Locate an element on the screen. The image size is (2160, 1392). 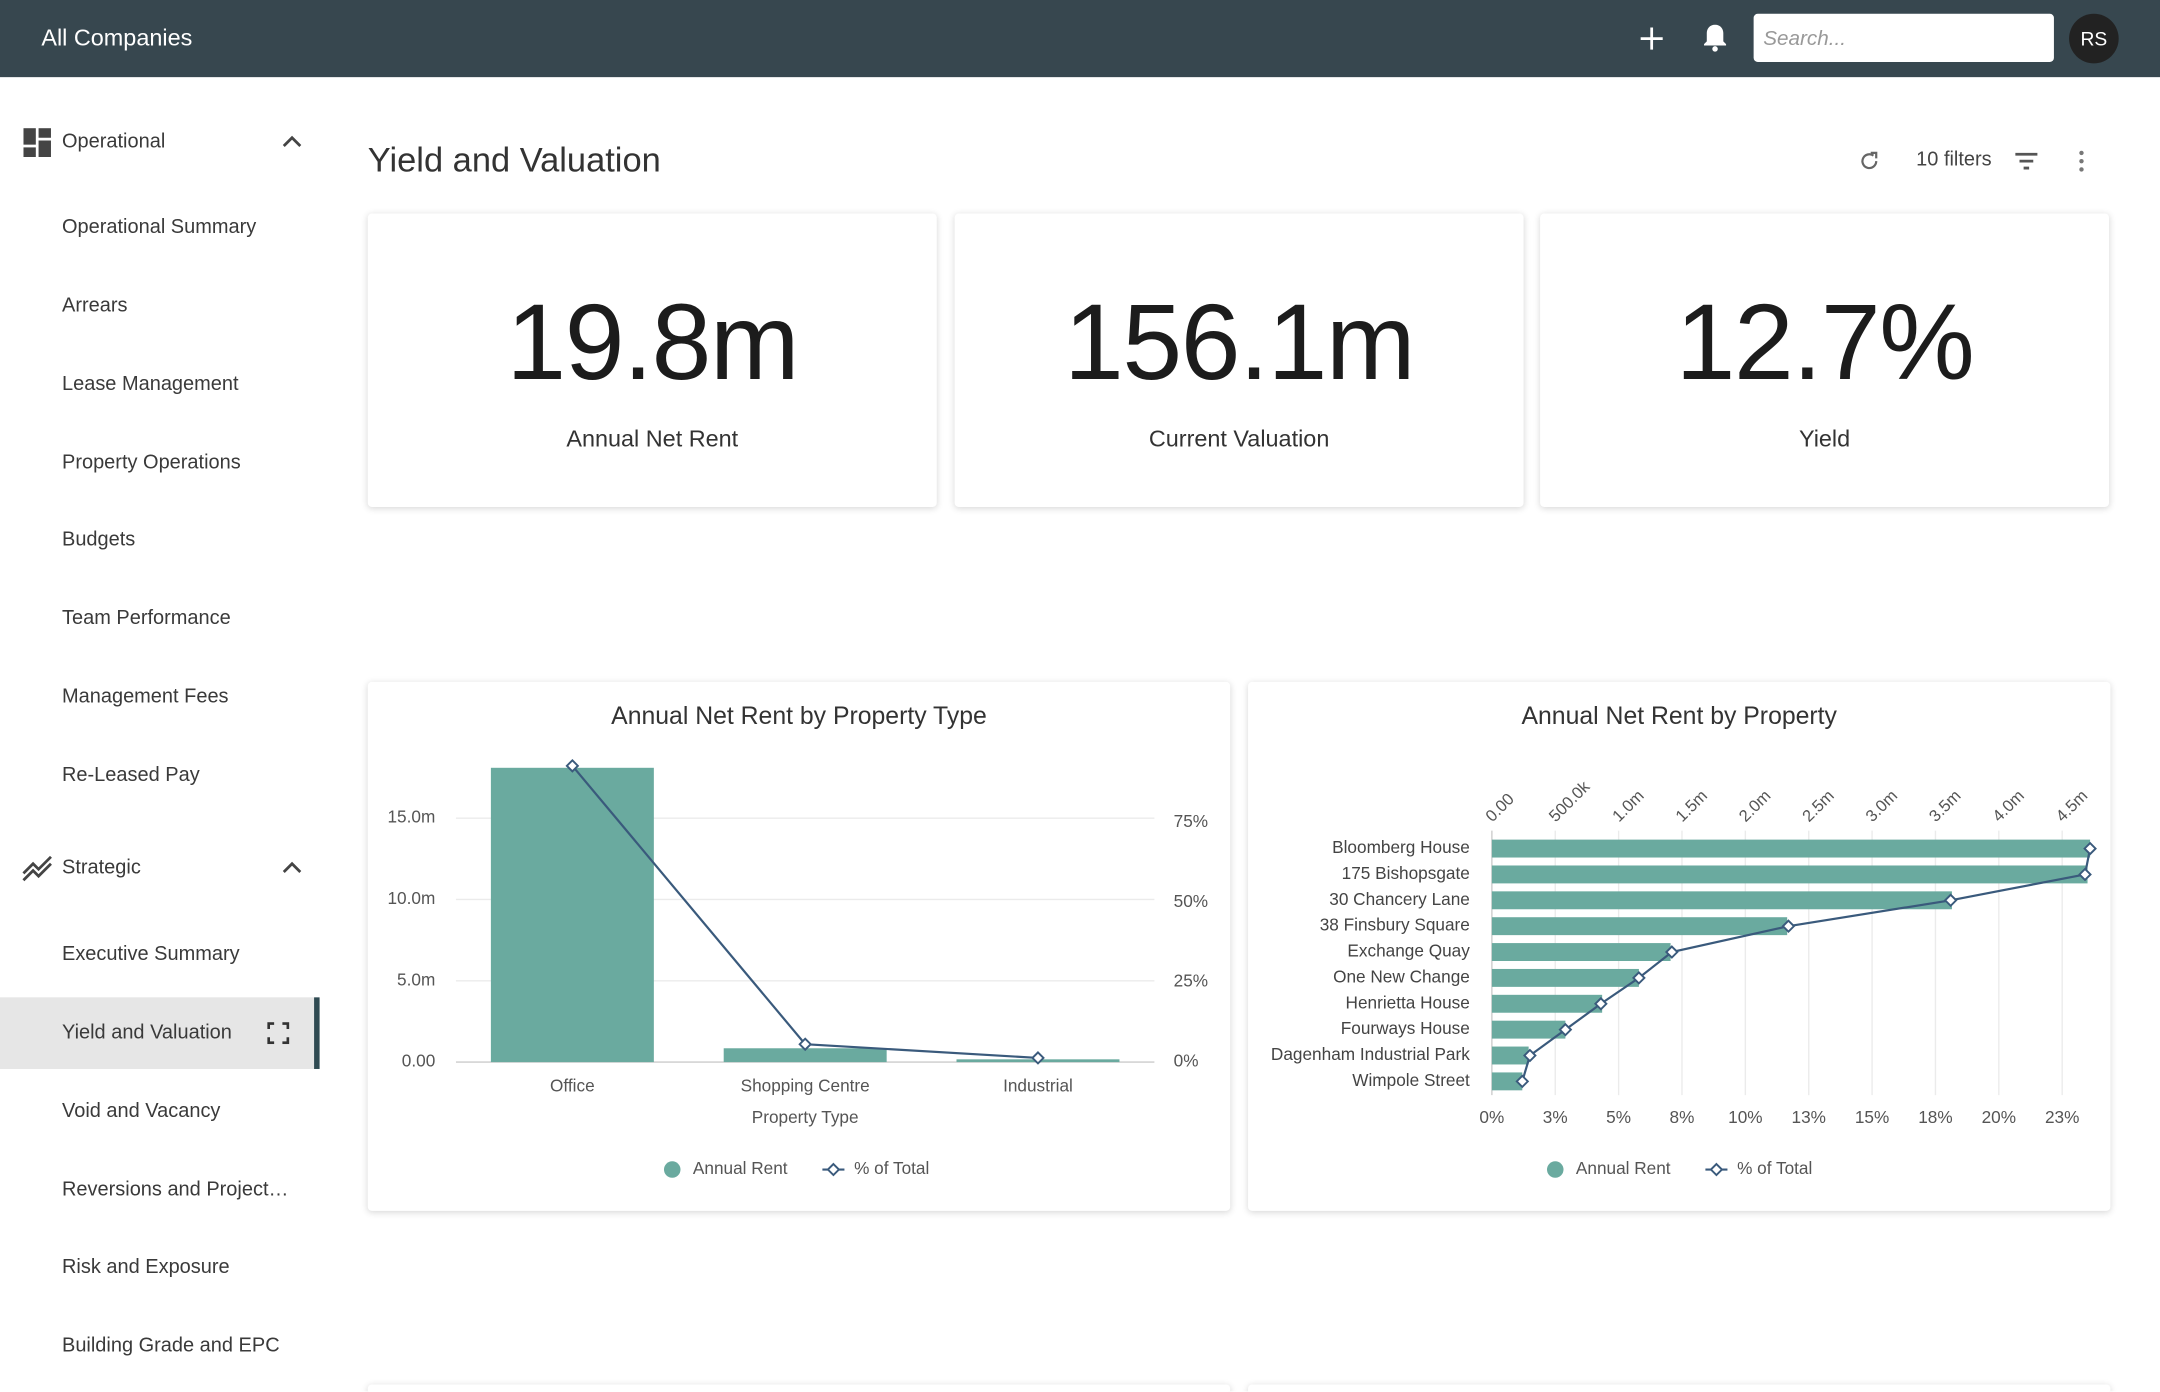
nav-item: Management Fees is located at coordinates (145, 697).